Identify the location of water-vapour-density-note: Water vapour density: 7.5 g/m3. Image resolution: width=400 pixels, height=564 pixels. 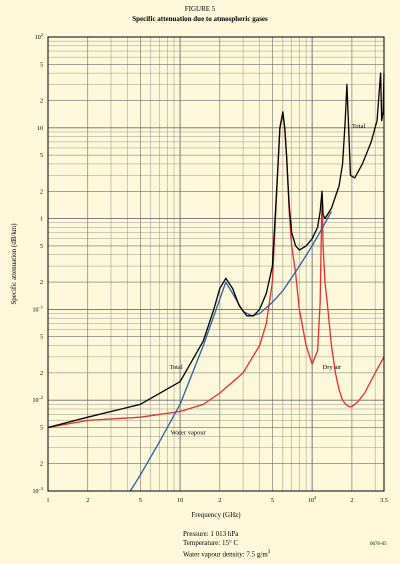
(226, 553).